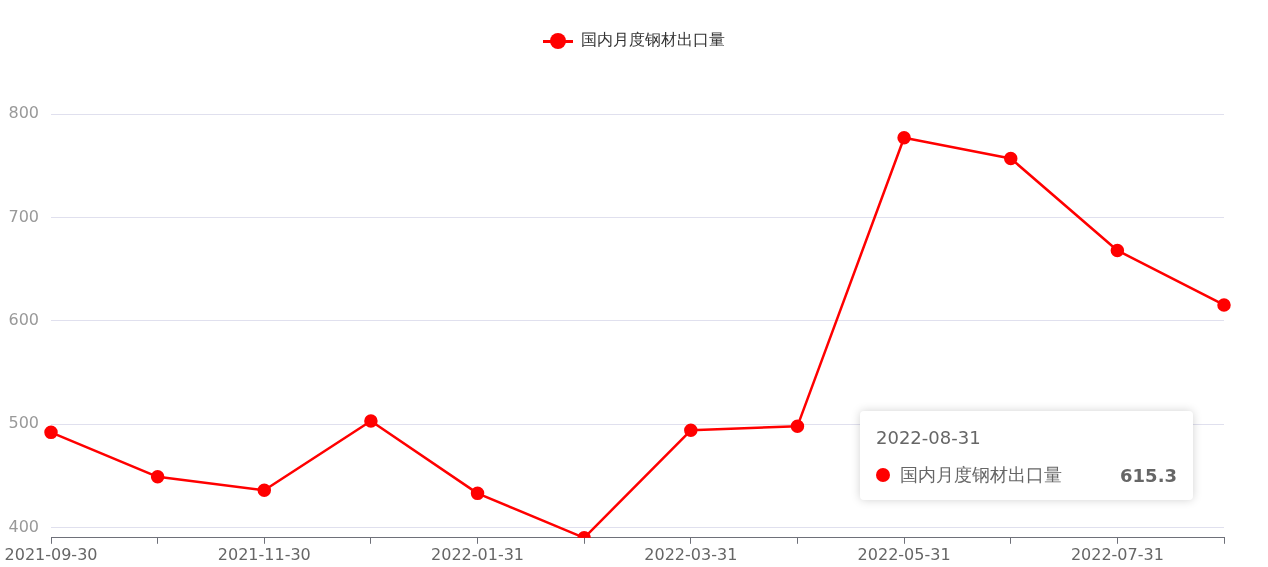  What do you see at coordinates (653, 40) in the screenshot?
I see `legend-label: 国内月度钢材出口量` at bounding box center [653, 40].